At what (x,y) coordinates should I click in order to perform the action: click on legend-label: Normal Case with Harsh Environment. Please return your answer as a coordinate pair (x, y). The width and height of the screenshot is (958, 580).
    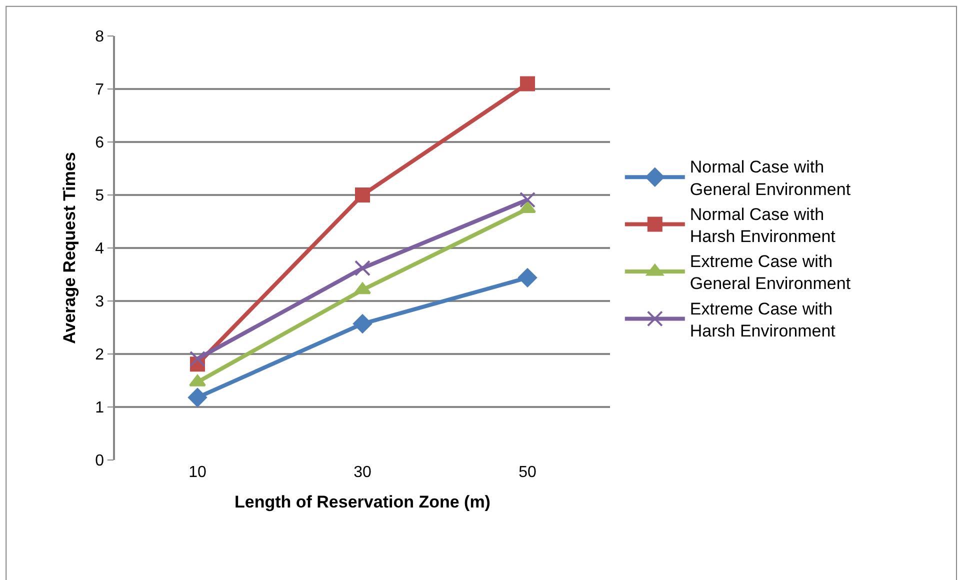
    Looking at the image, I should click on (763, 225).